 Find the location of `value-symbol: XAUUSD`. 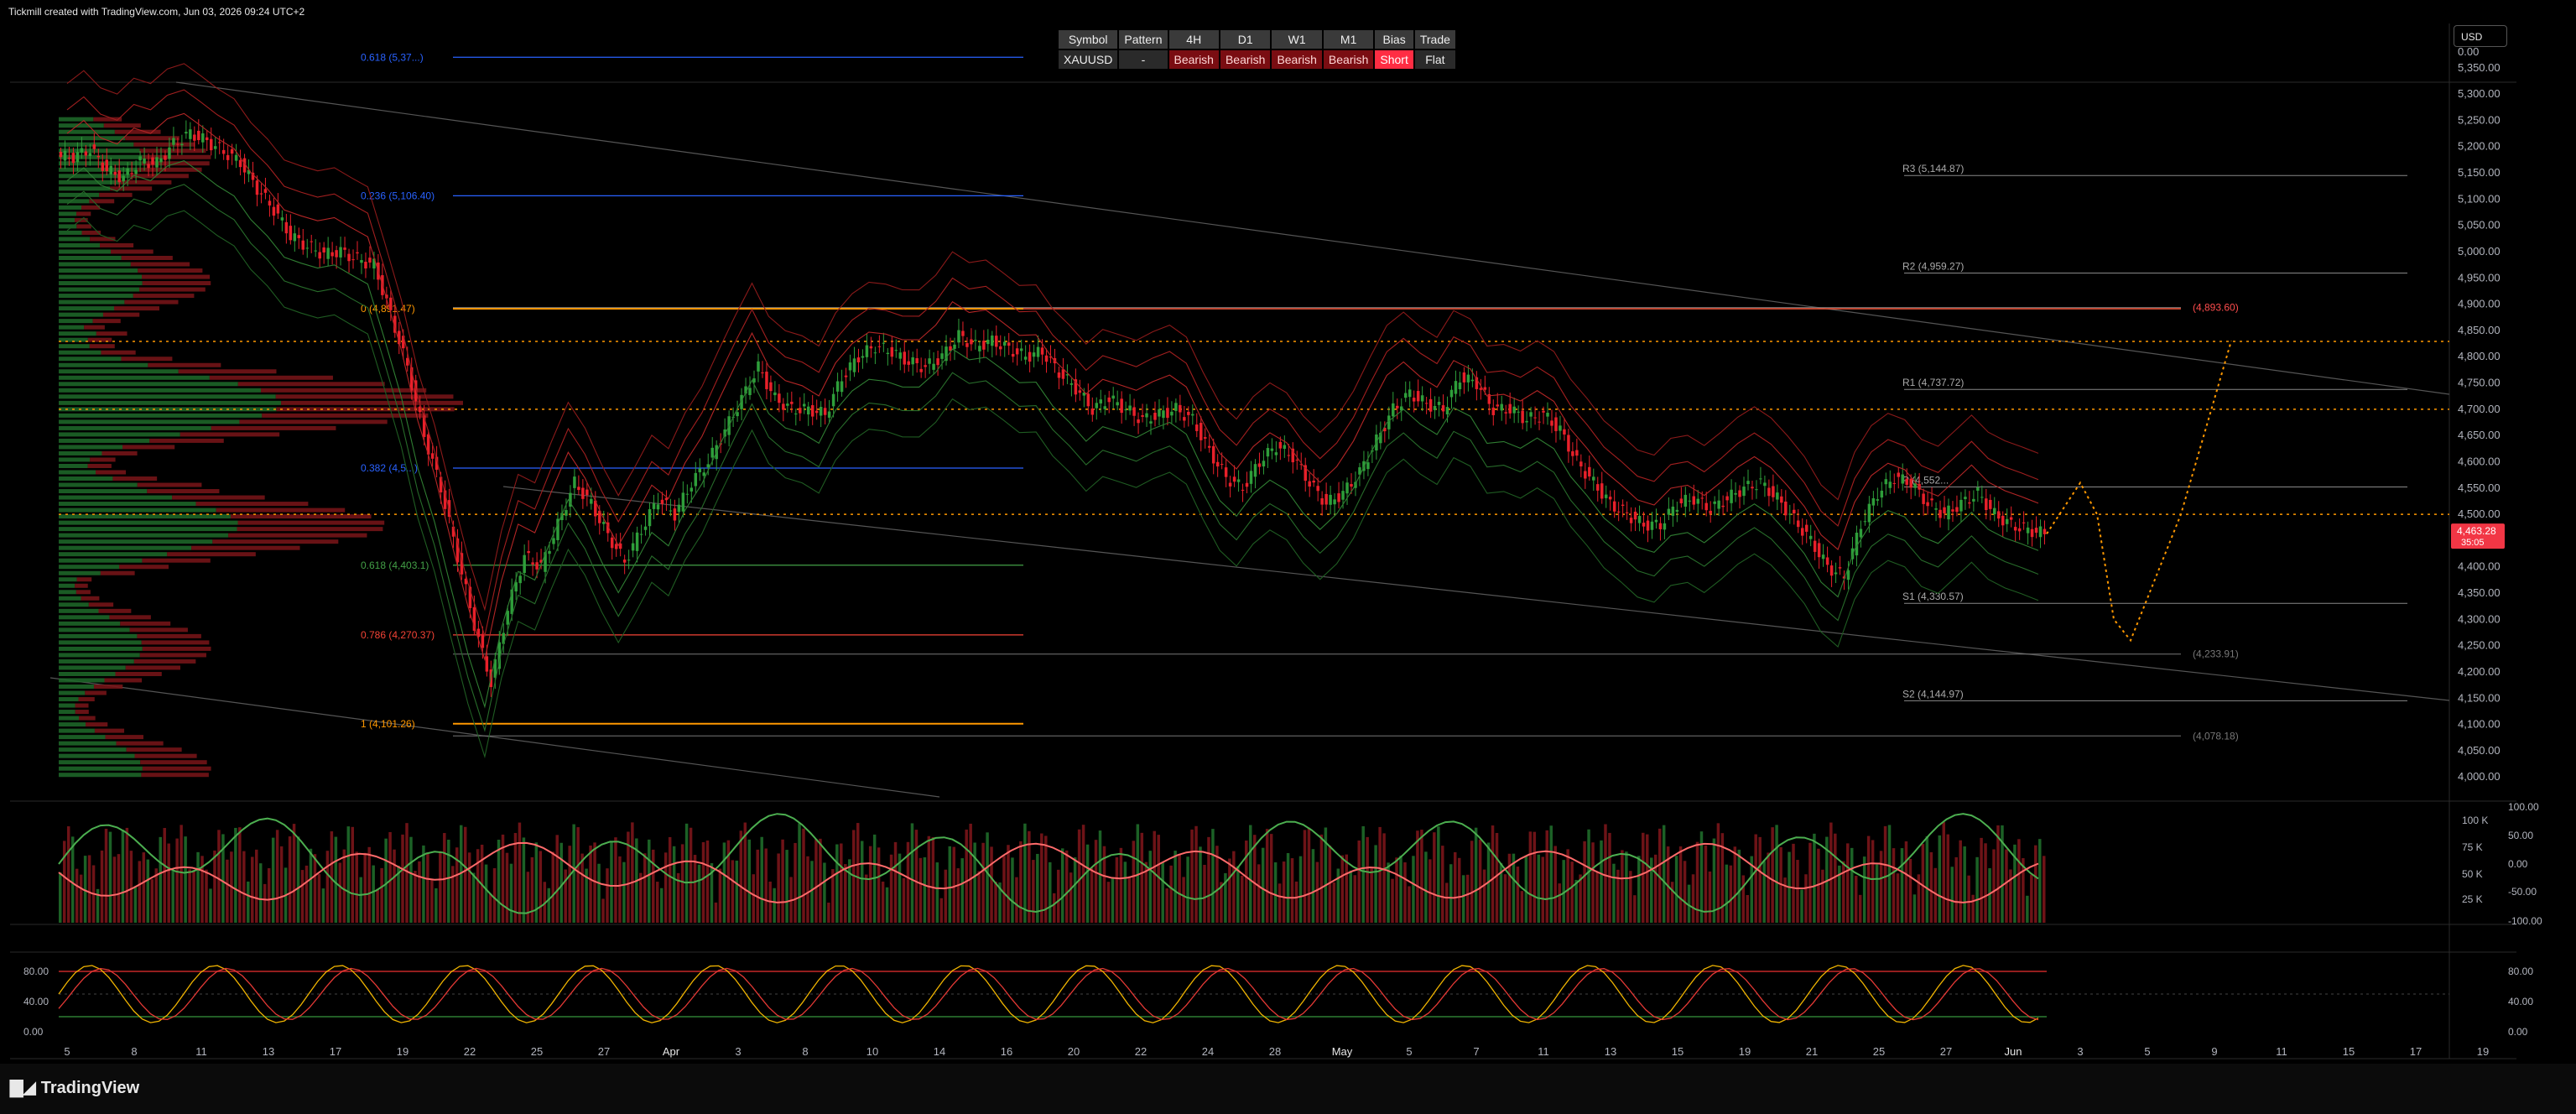

value-symbol: XAUUSD is located at coordinates (1088, 59).